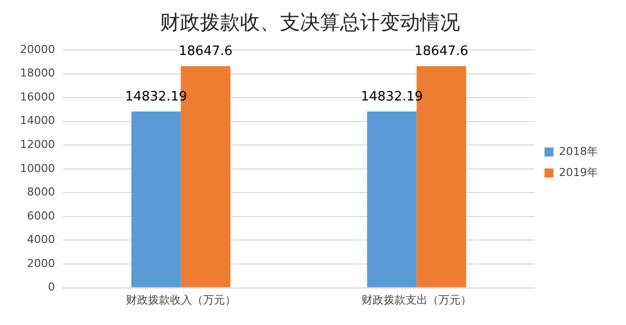 Image resolution: width=626 pixels, height=325 pixels. I want to click on x-tick-label: 财政拨款收入（万元）, so click(181, 299).